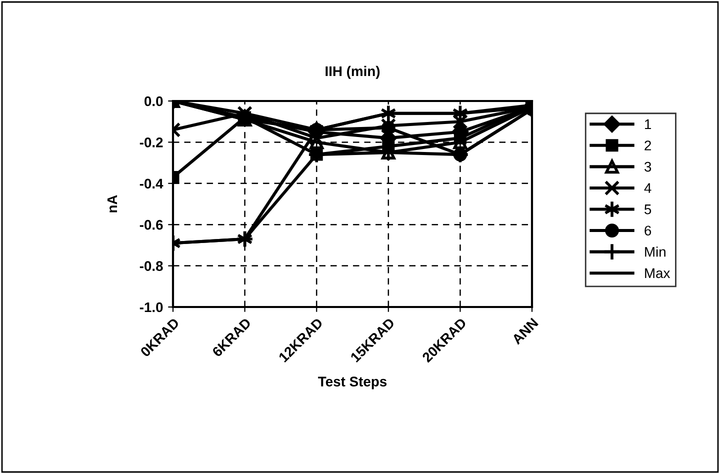  I want to click on legend-label: Max, so click(657, 273).